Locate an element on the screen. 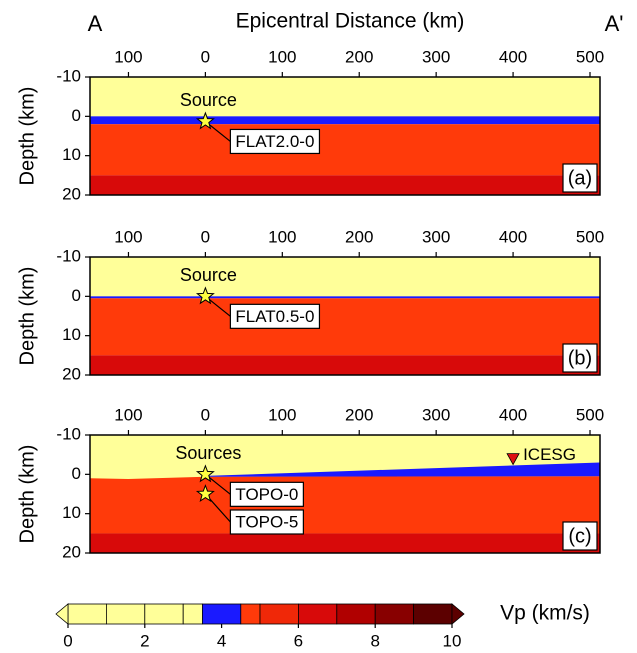 This screenshot has height=653, width=637. station-marker is located at coordinates (513, 459).